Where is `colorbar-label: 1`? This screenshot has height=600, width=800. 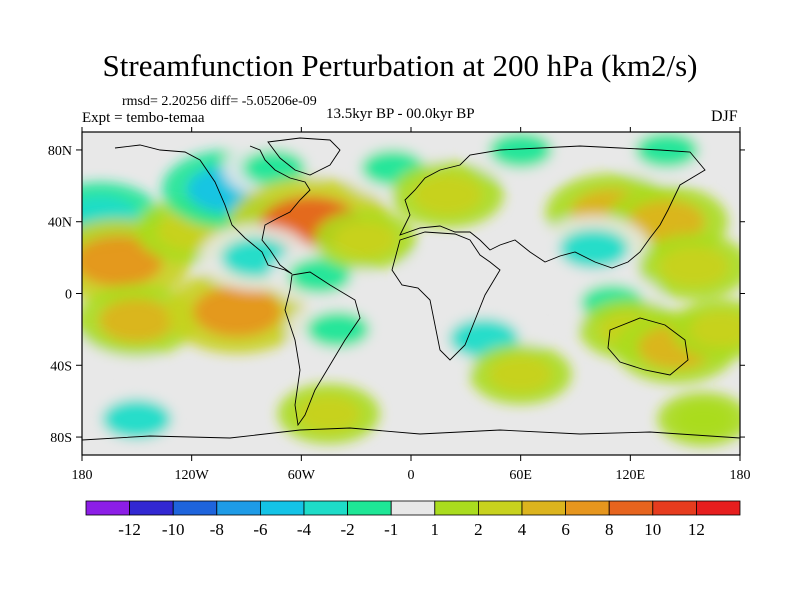
colorbar-label: 1 is located at coordinates (435, 529).